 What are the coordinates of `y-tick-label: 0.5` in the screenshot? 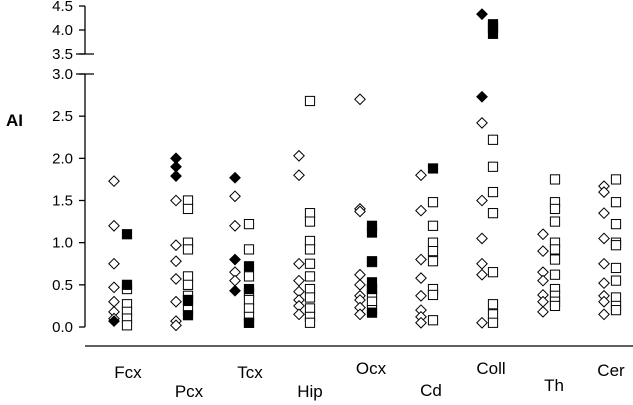 It's located at (62, 285).